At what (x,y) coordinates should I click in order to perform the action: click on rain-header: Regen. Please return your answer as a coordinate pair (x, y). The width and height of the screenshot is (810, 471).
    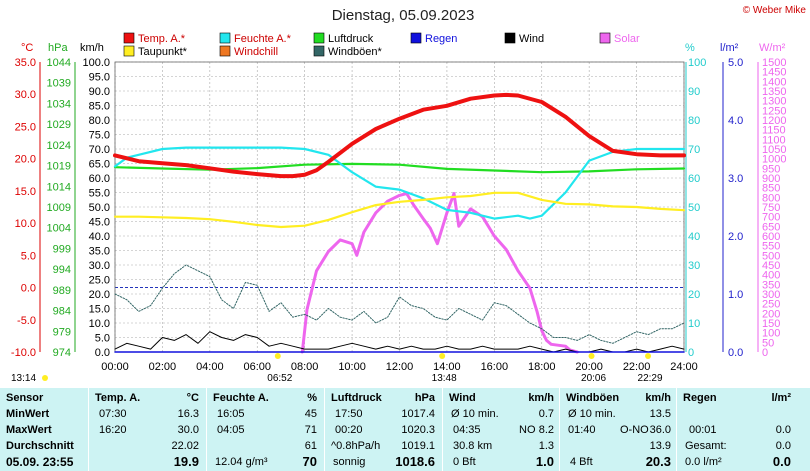
    Looking at the image, I should click on (700, 398).